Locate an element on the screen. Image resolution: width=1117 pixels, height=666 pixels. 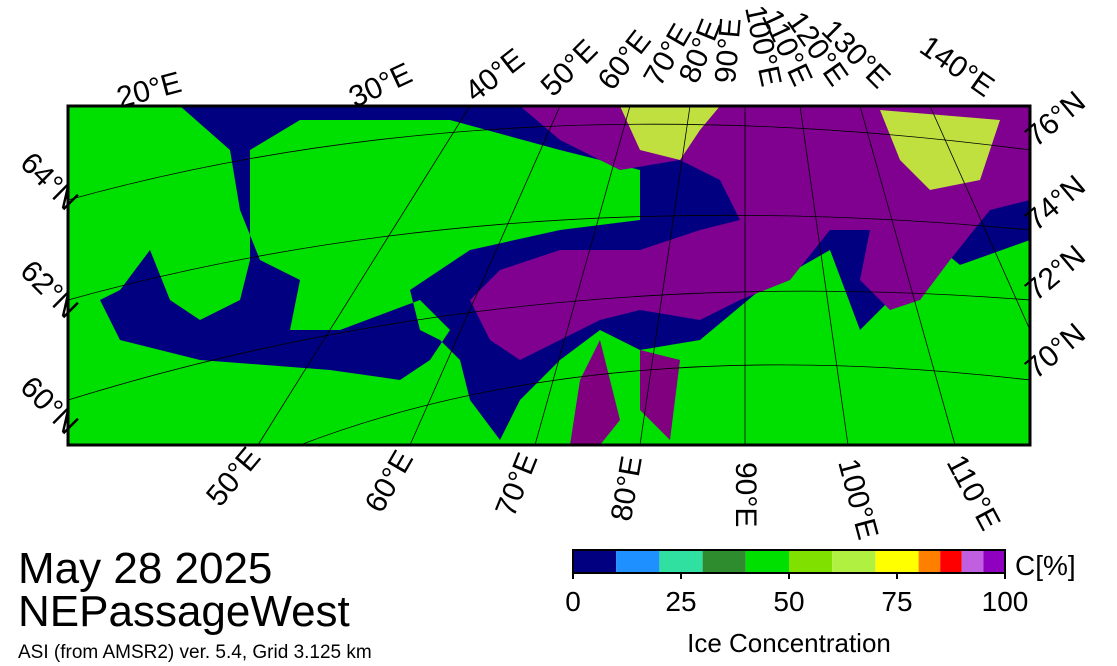
sea-ice-edge is located at coordinates (810, 148).